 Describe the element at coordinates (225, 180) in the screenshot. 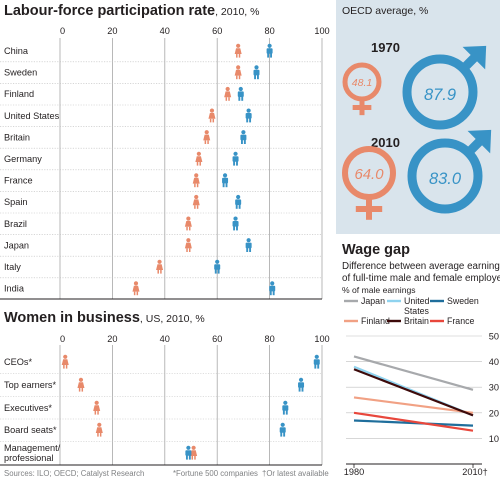

I see `labour-chart-row-france-male-marker-torso` at that location.